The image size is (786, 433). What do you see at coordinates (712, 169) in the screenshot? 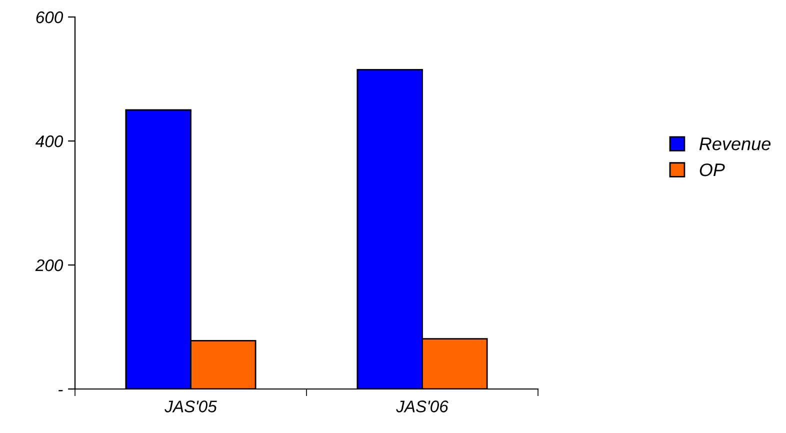
I see `legend-label: OP` at bounding box center [712, 169].